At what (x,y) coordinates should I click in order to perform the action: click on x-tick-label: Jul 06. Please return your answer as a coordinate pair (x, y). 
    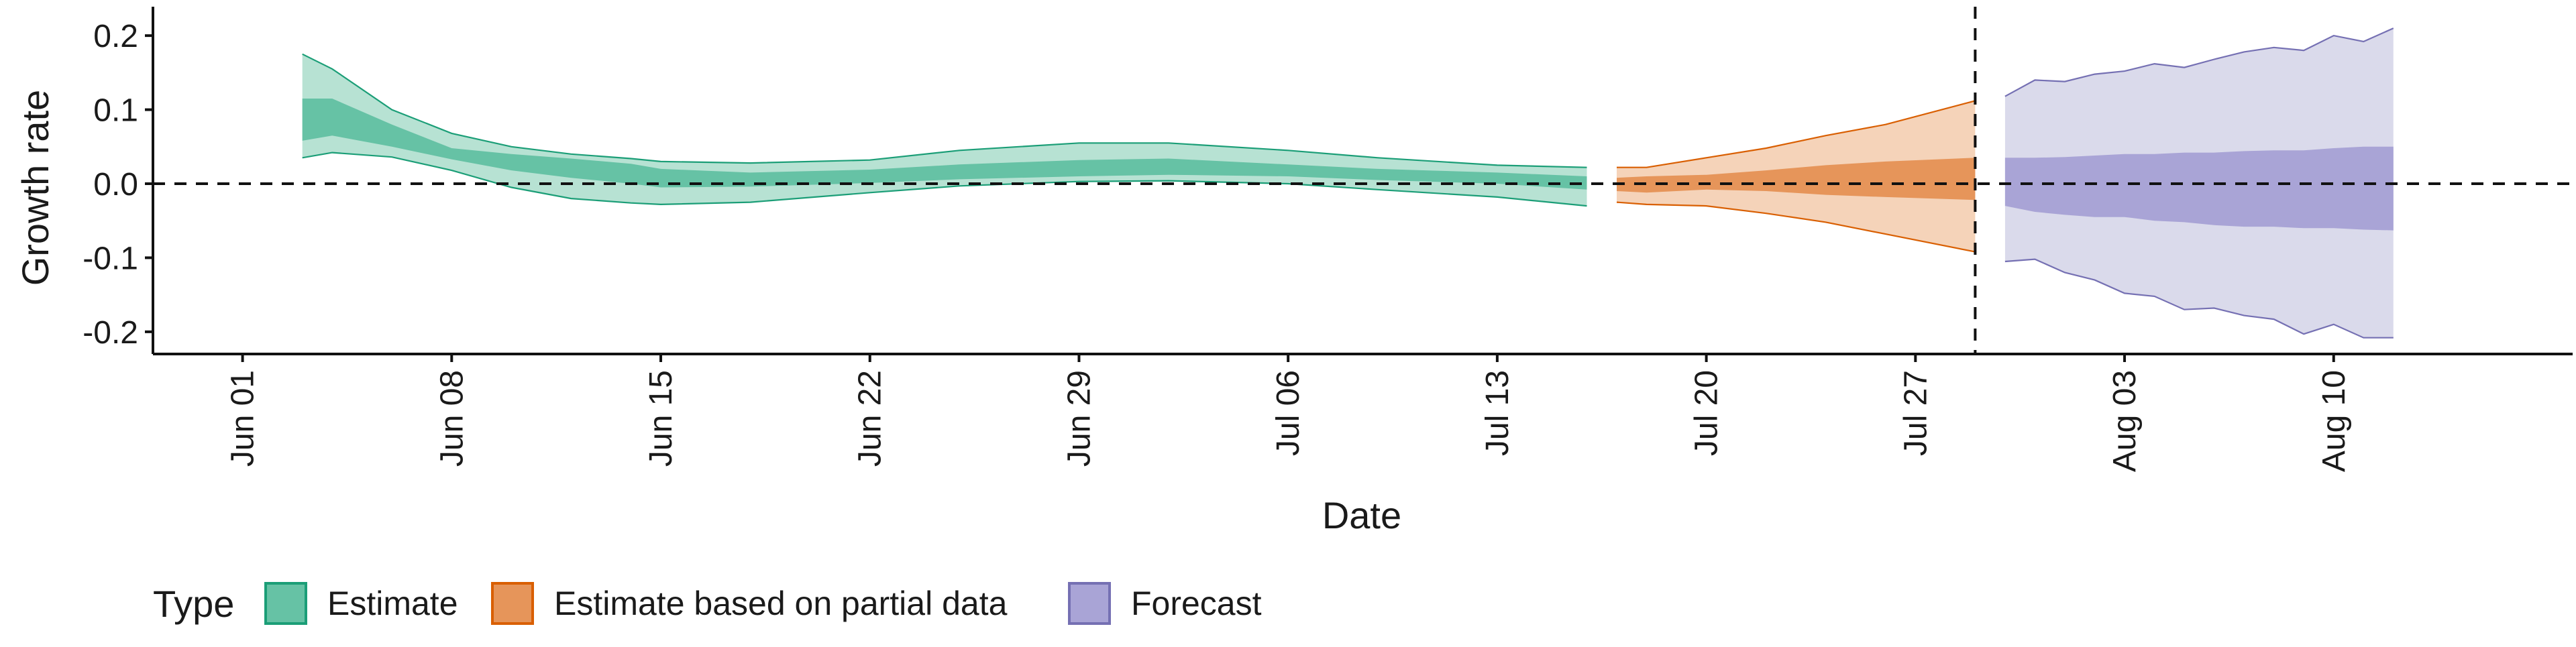
    Looking at the image, I should click on (1288, 413).